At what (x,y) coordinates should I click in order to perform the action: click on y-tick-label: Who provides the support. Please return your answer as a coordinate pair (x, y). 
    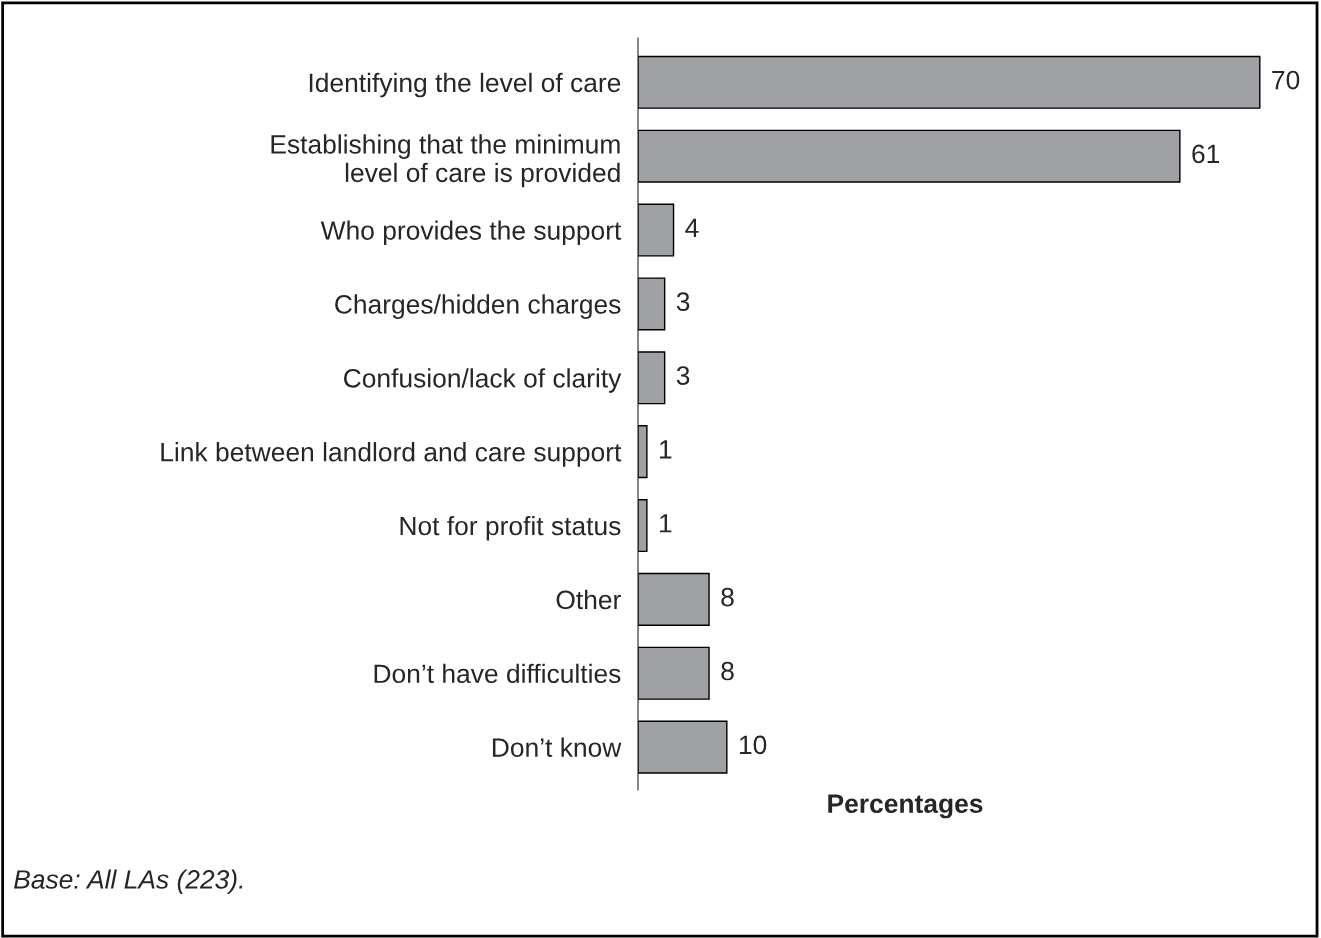
    Looking at the image, I should click on (471, 233).